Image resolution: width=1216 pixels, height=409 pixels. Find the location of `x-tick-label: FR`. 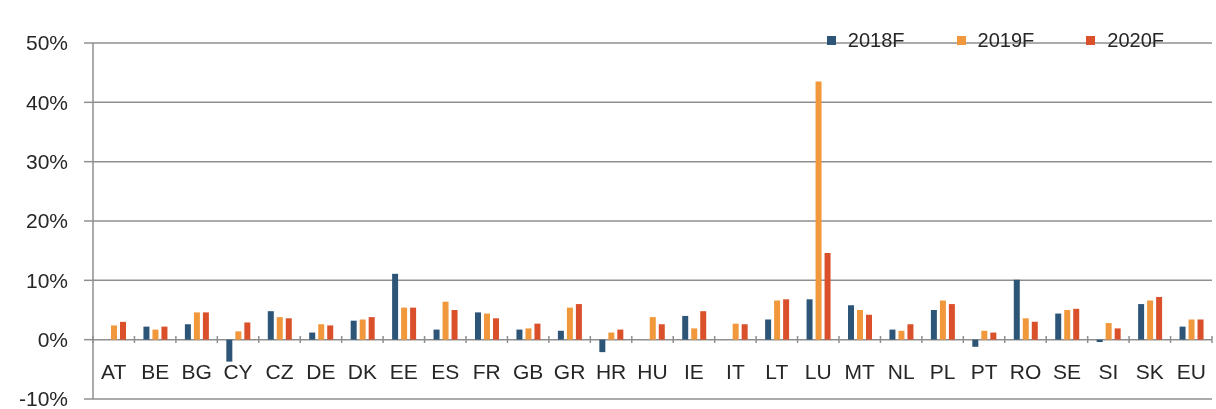

x-tick-label: FR is located at coordinates (486, 371).